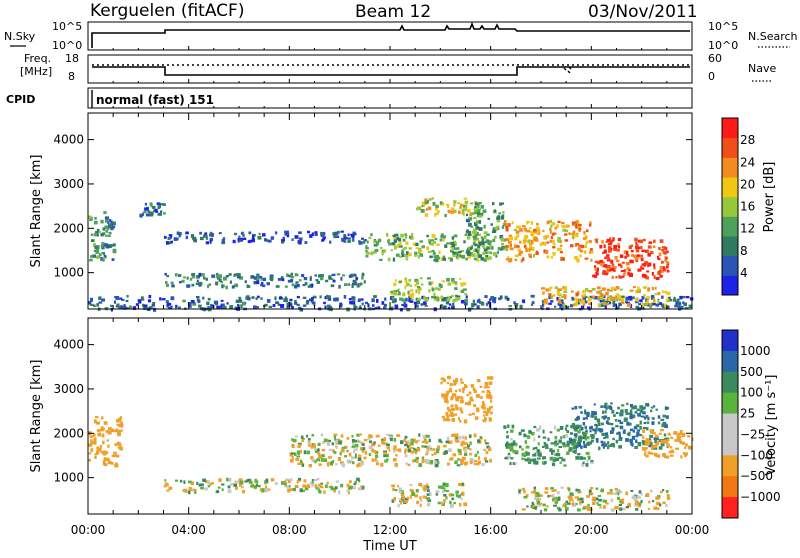 This screenshot has width=800, height=558. Describe the element at coordinates (390, 530) in the screenshot. I see `time-tick-labels: 00:00 04:00 08:00 12:00 16:00 20:00 00:00` at that location.